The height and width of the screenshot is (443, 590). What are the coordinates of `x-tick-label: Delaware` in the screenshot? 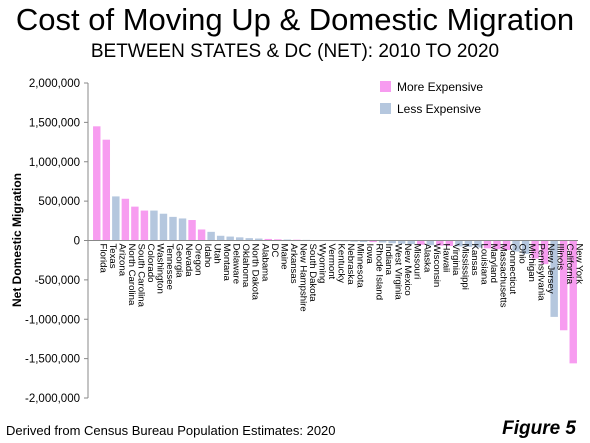 It's located at (236, 264).